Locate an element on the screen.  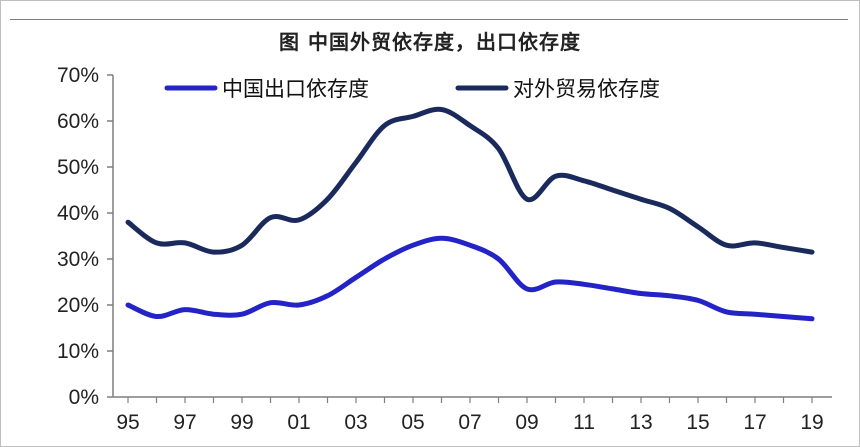
y-tick-label: 40% is located at coordinates (78, 213).